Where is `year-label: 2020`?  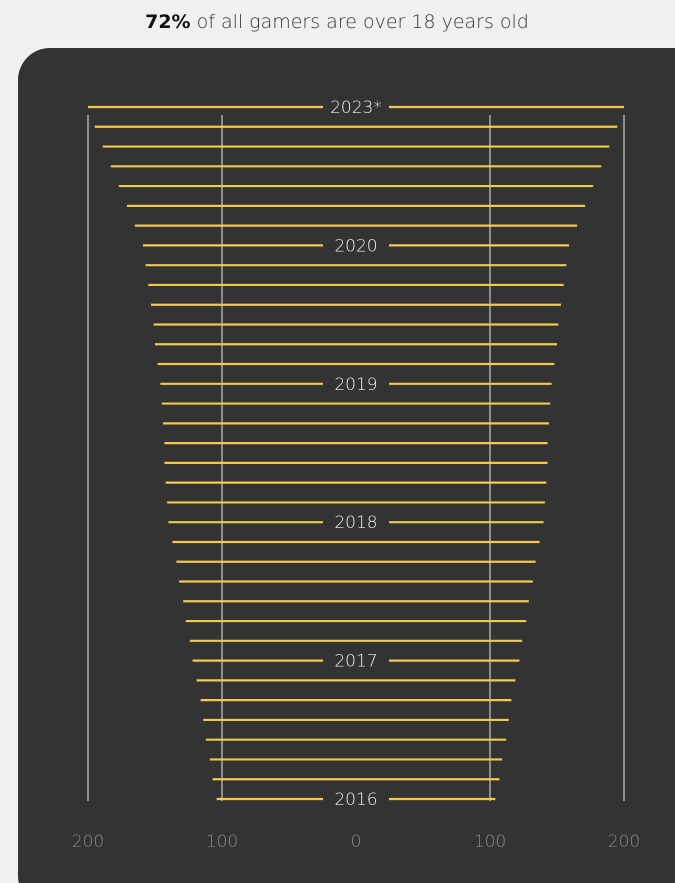 year-label: 2020 is located at coordinates (355, 246).